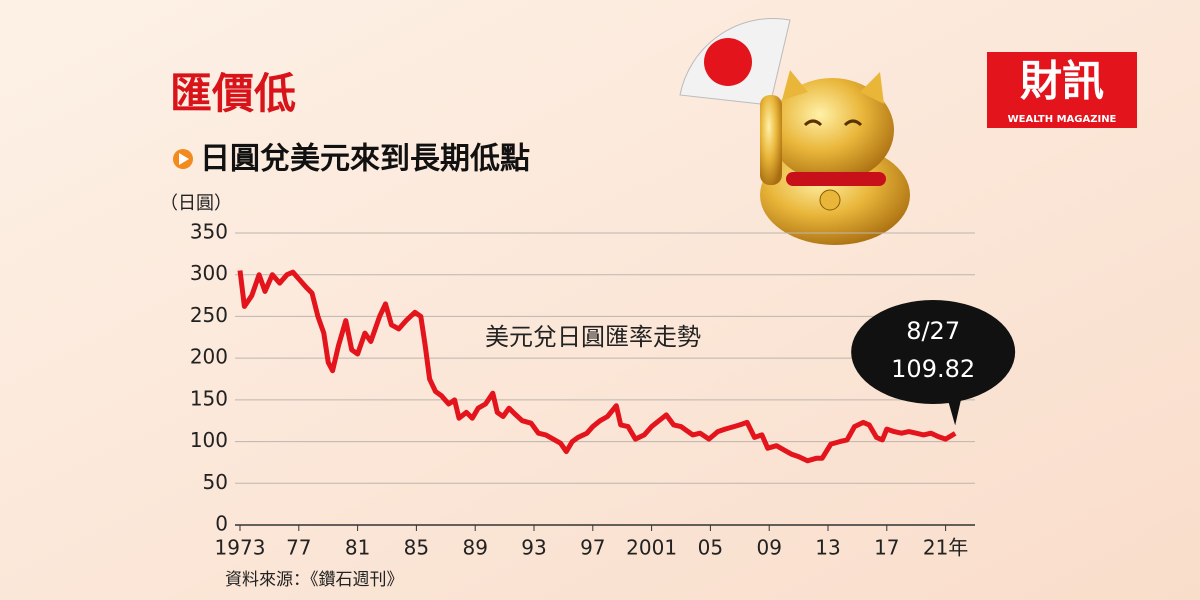 The height and width of the screenshot is (600, 1200). Describe the element at coordinates (533, 548) in the screenshot. I see `x-tick-label: 93` at that location.